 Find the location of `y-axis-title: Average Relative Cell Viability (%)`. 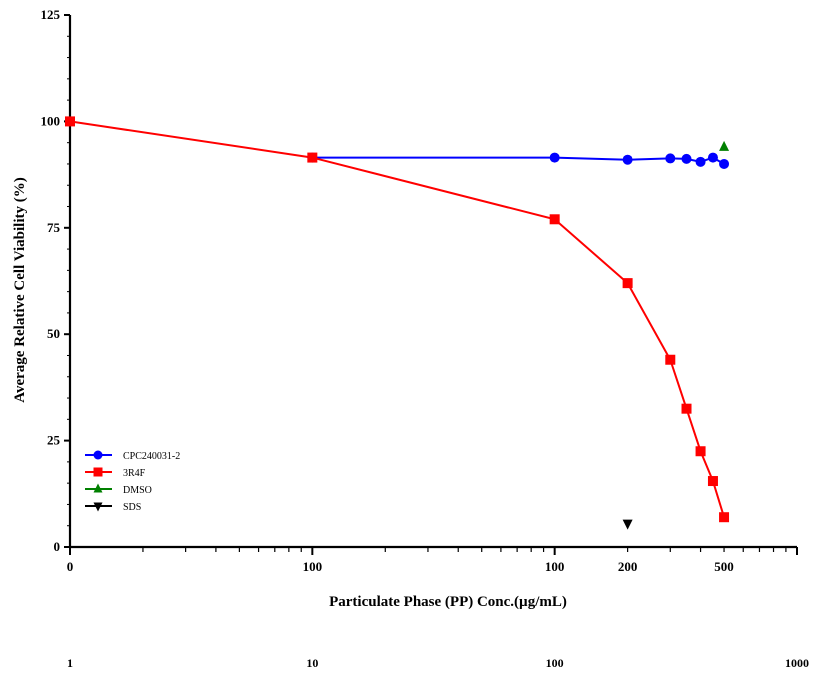

y-axis-title: Average Relative Cell Viability (%) is located at coordinates (20, 290).